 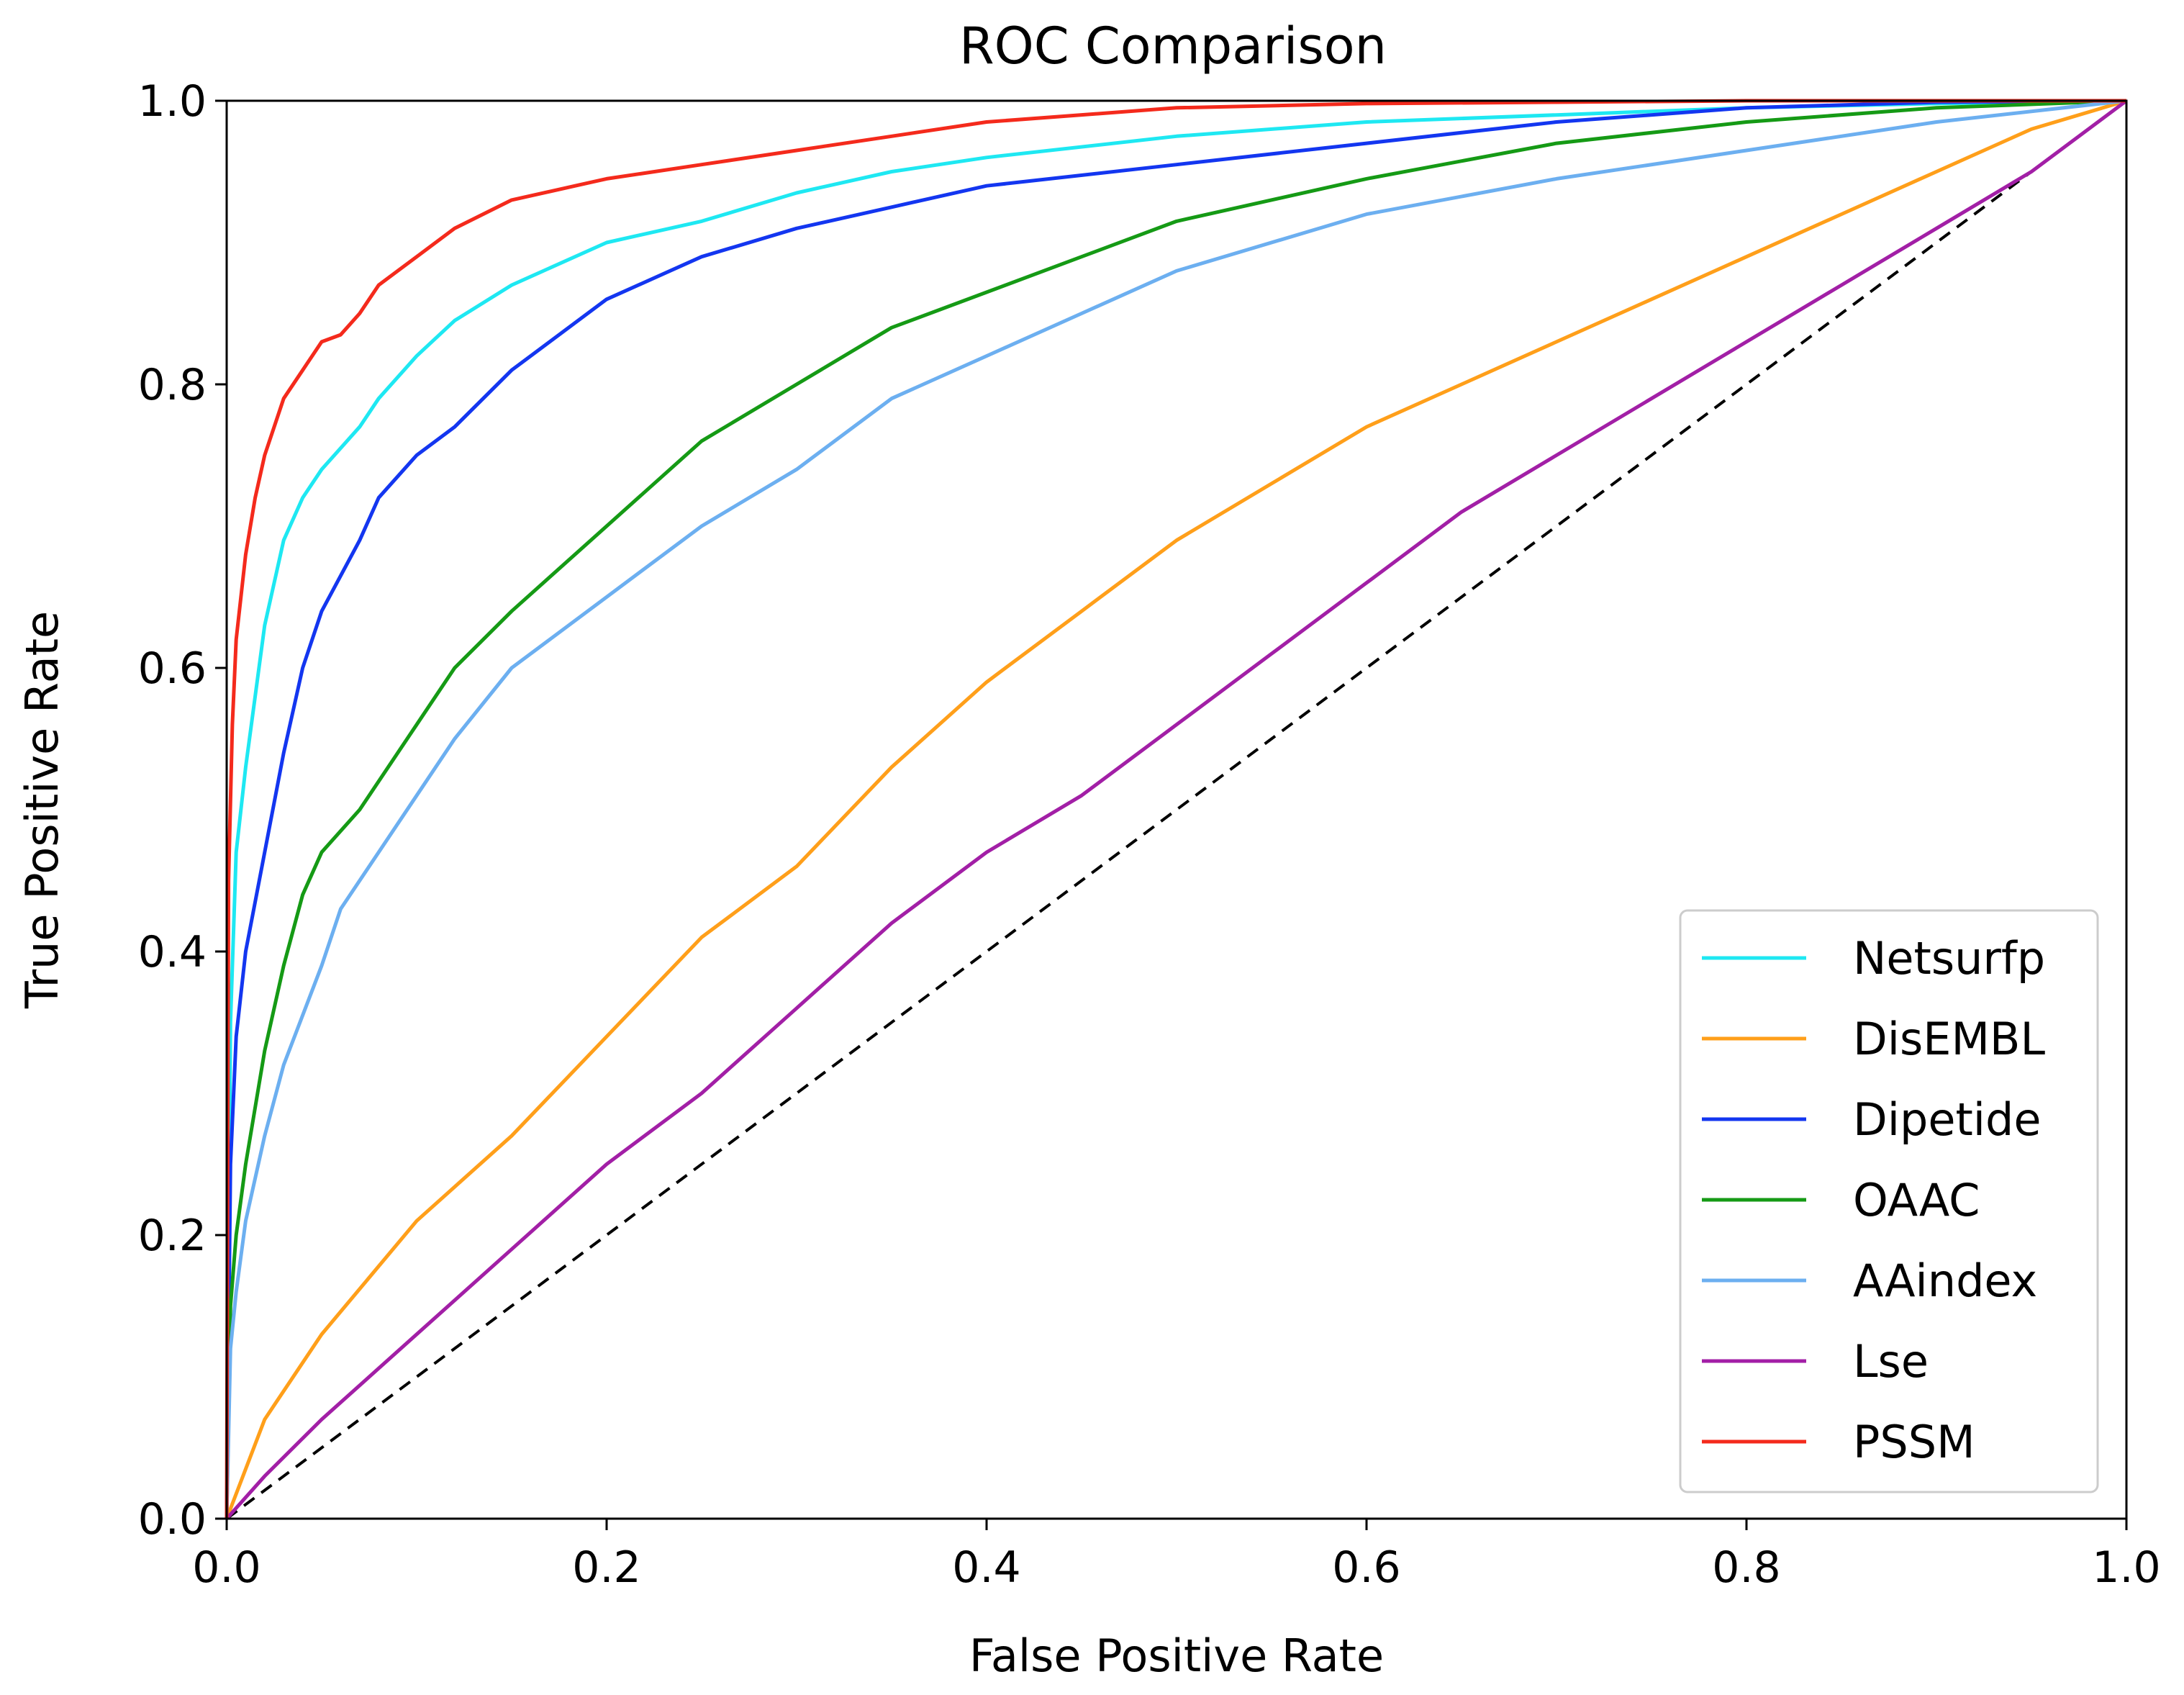 What do you see at coordinates (1366, 1567) in the screenshot?
I see `x-tick-label: 0.6` at bounding box center [1366, 1567].